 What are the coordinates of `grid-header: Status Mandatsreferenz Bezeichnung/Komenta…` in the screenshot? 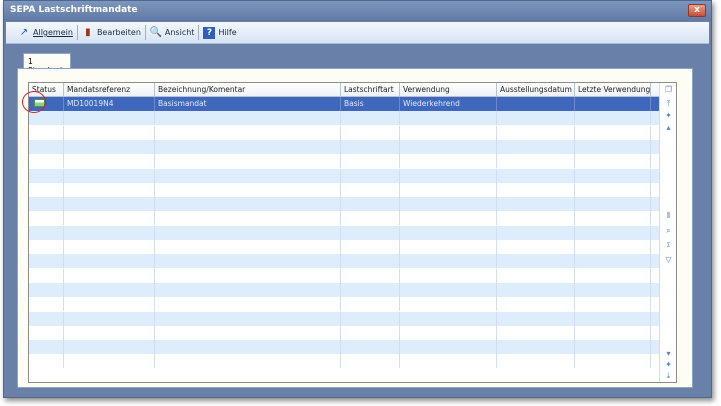 It's located at (344, 90).